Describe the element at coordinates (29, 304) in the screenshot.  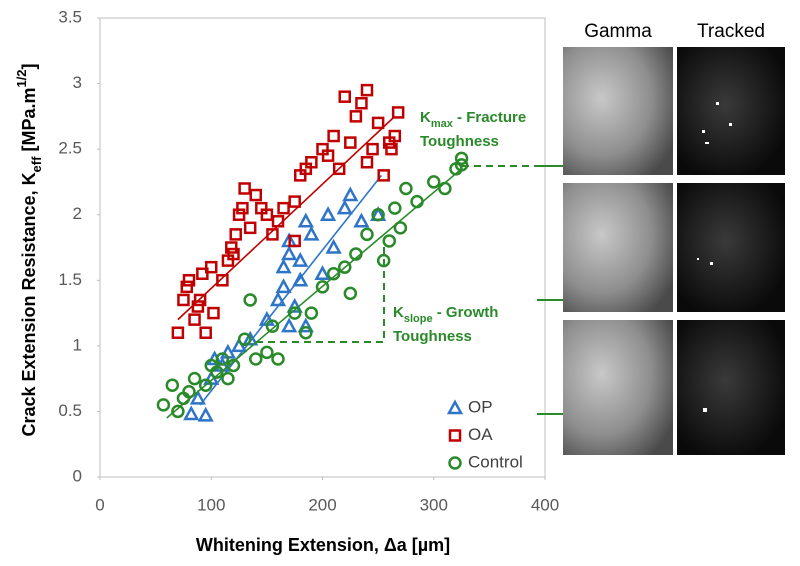
I see `y-label-part: Crack Extension Resistance, K` at that location.